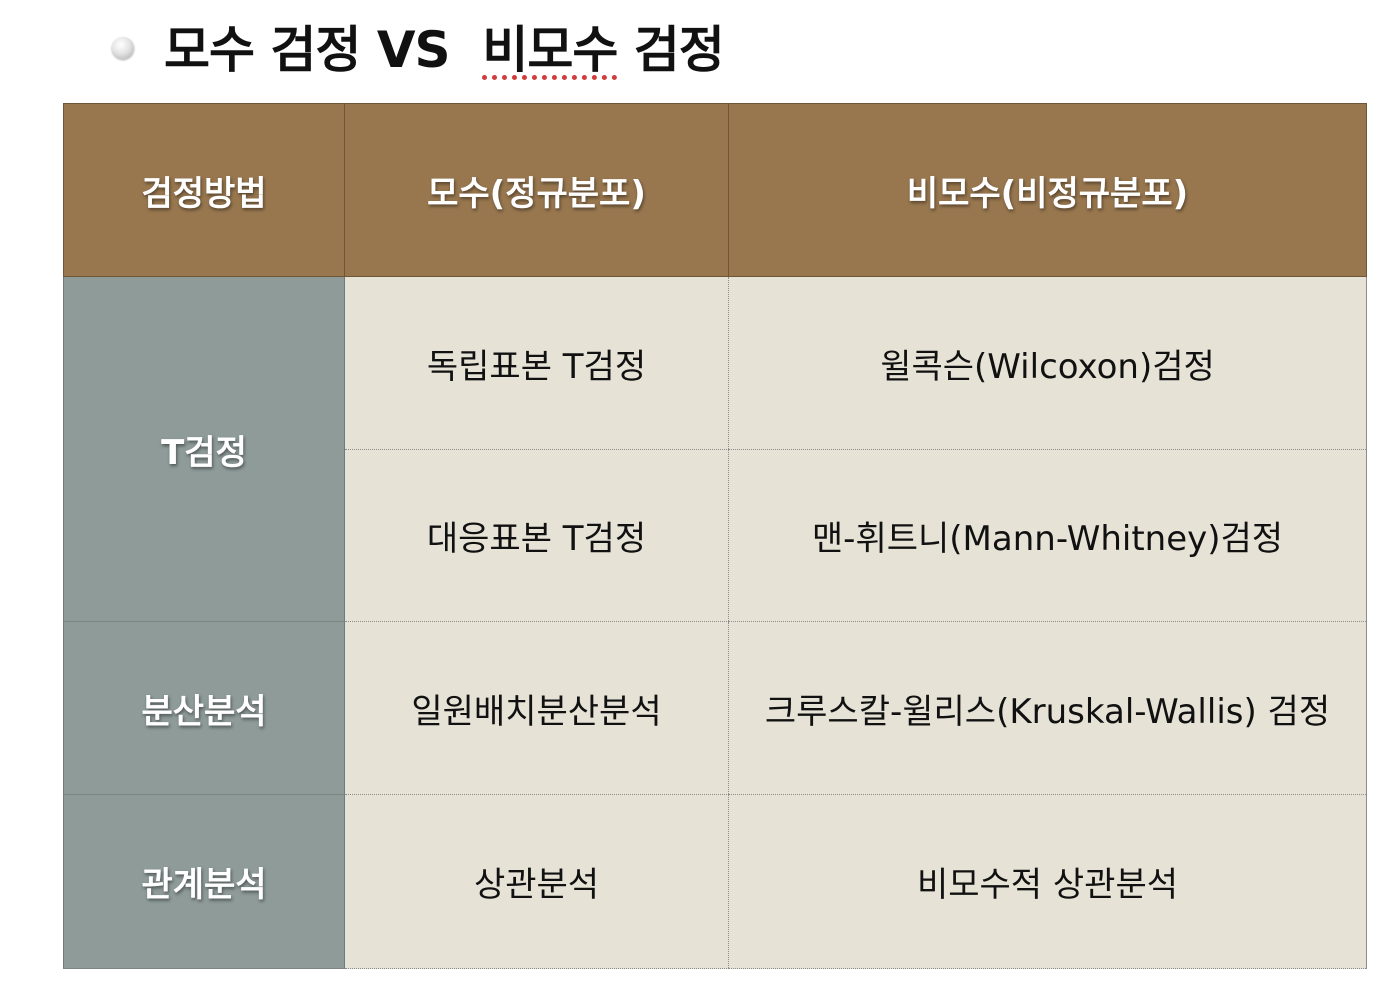  Describe the element at coordinates (536, 190) in the screenshot. I see `header-parametric: 모수(정규분포)` at that location.